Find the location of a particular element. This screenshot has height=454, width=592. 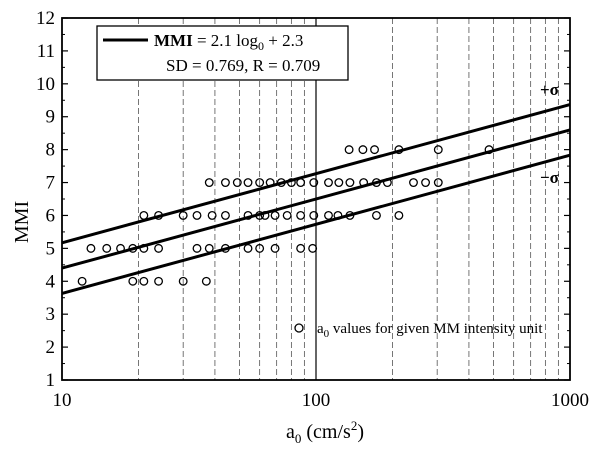

regression-equation-suffix: + 2.3 is located at coordinates (283, 40).